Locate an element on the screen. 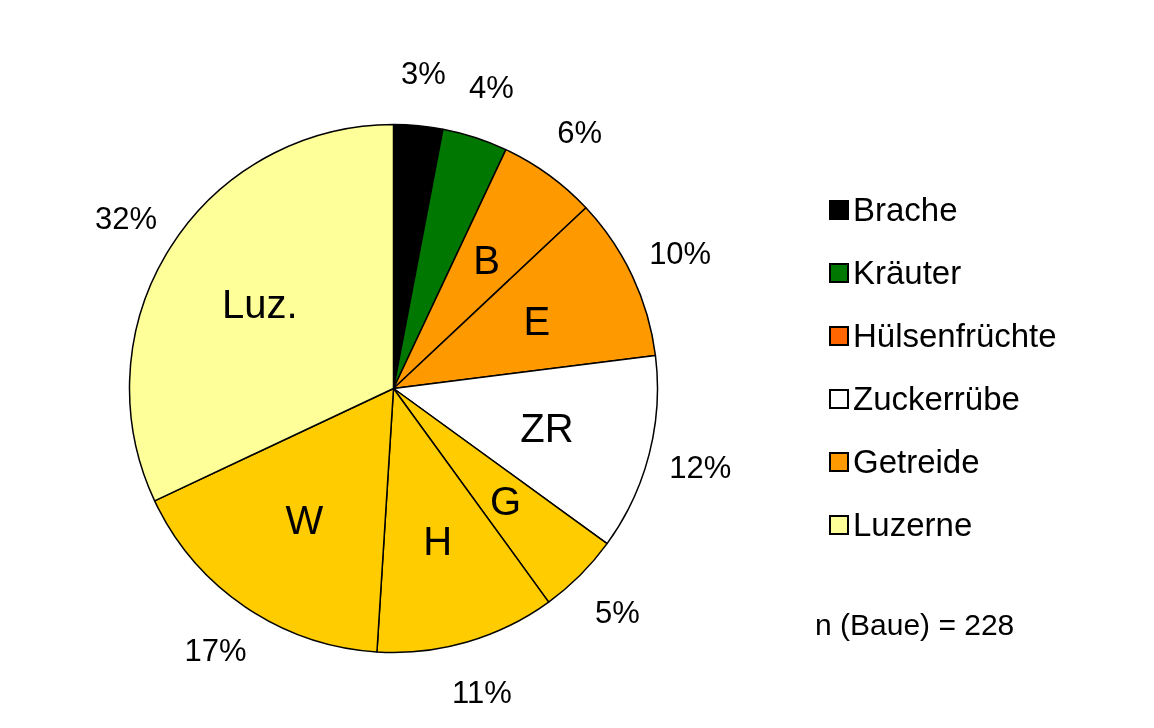 This screenshot has height=728, width=1154. slice-label: W is located at coordinates (304, 519).